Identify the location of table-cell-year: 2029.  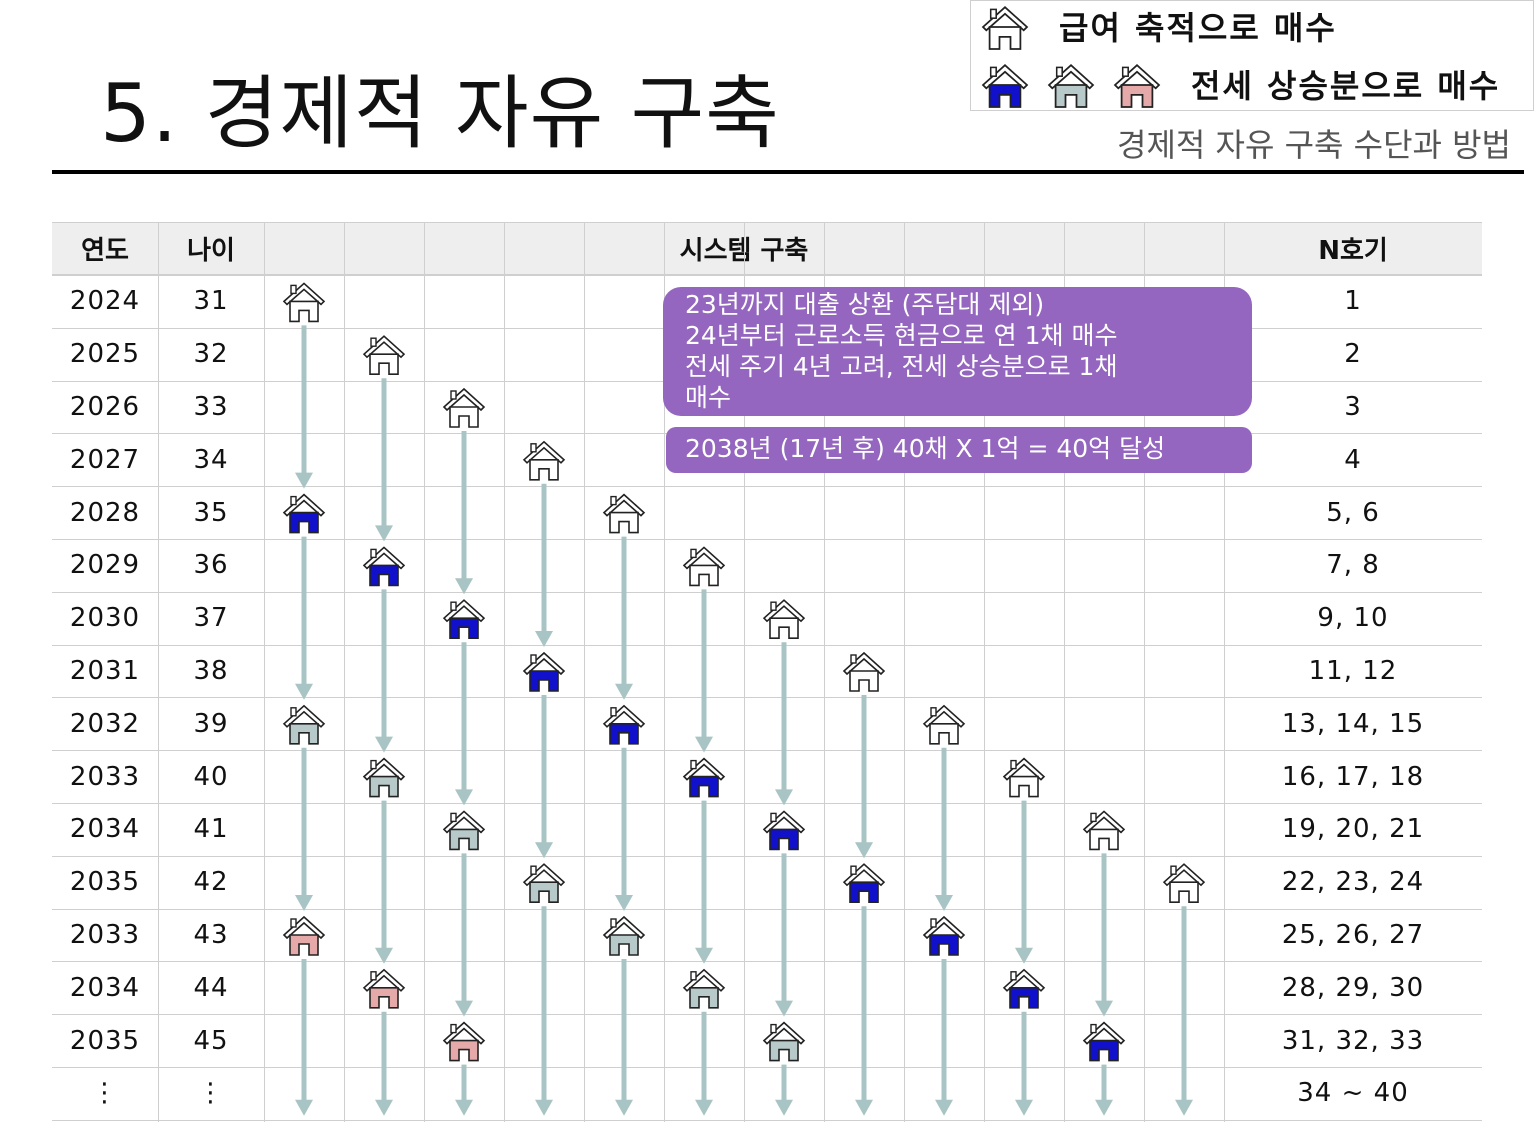
(105, 565).